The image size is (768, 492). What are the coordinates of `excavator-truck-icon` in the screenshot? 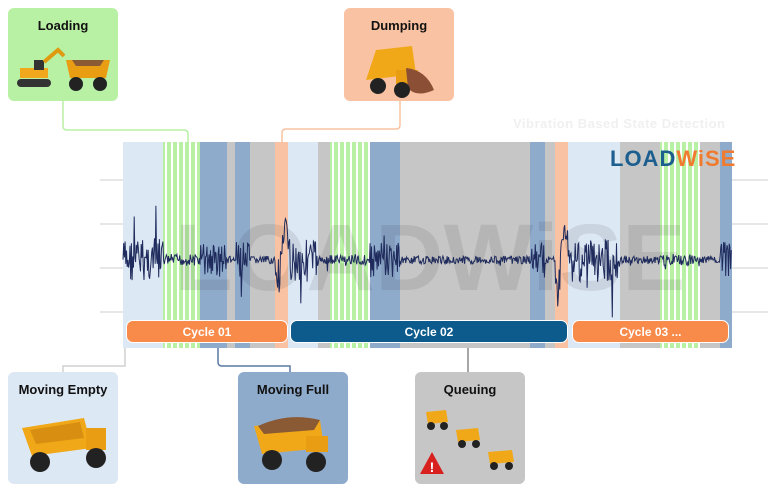 It's located at (63, 69).